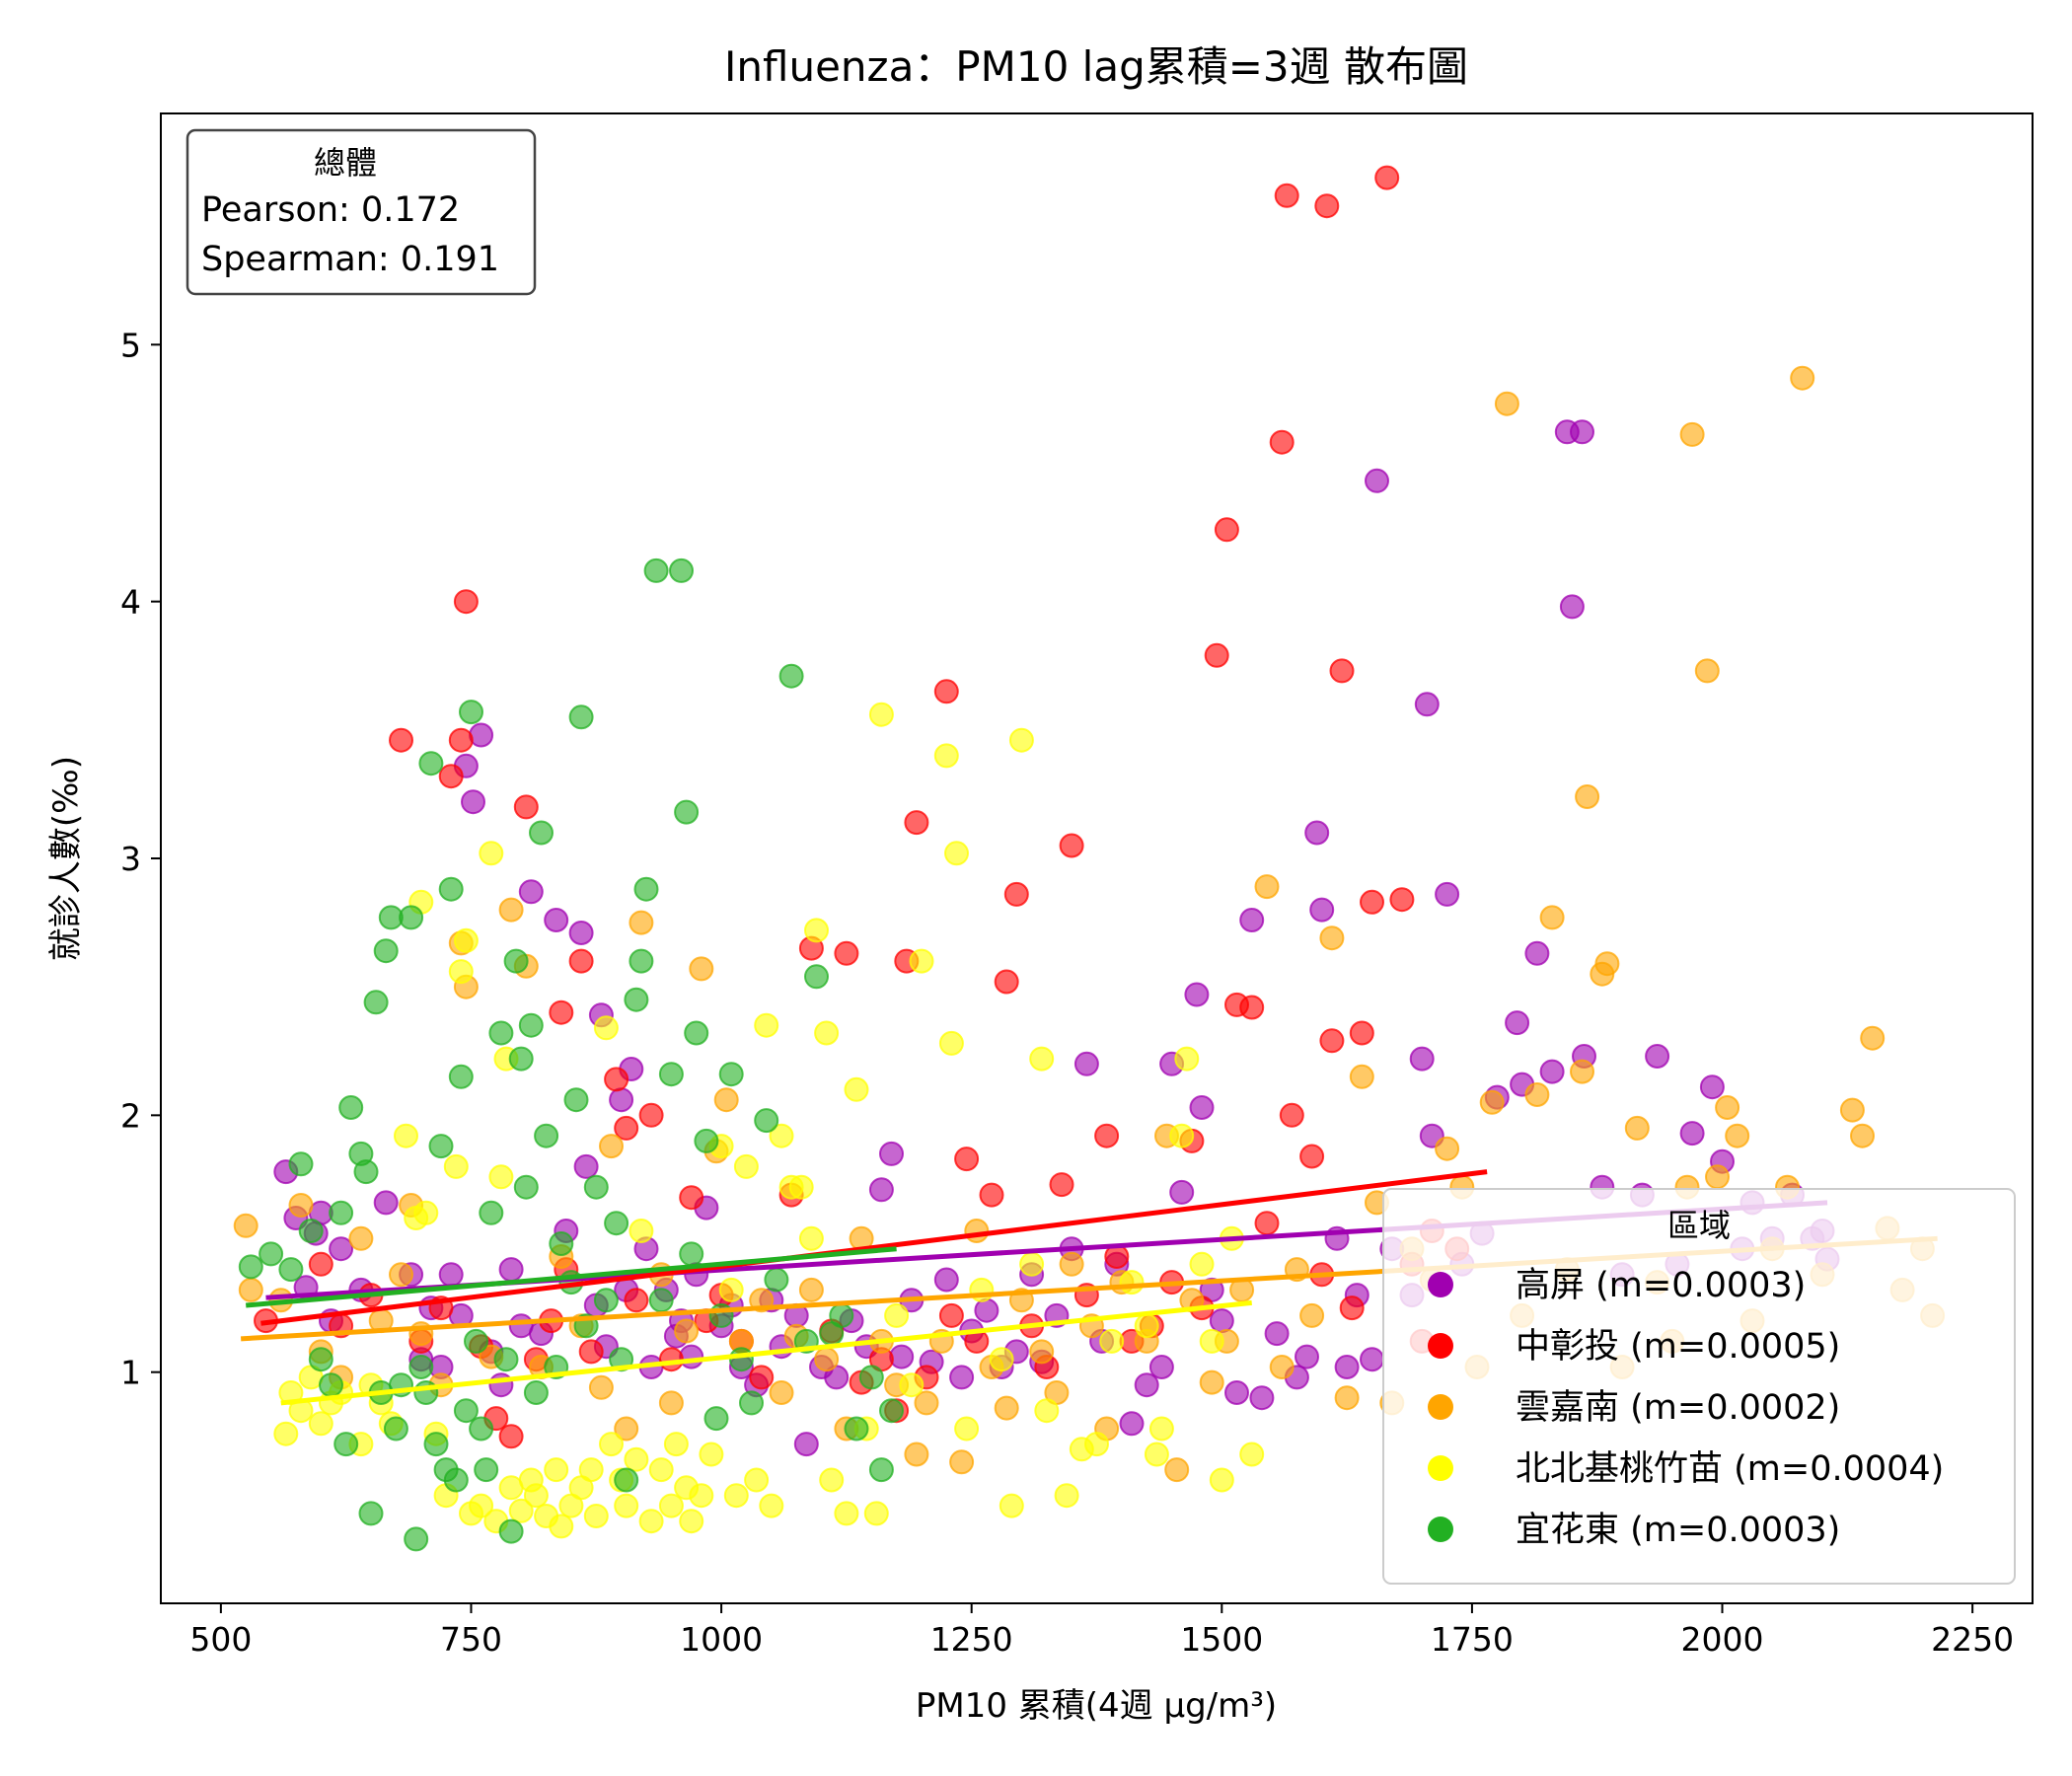 Image resolution: width=2072 pixels, height=1776 pixels. What do you see at coordinates (346, 163) in the screenshot?
I see `stats-box-title: 總體` at bounding box center [346, 163].